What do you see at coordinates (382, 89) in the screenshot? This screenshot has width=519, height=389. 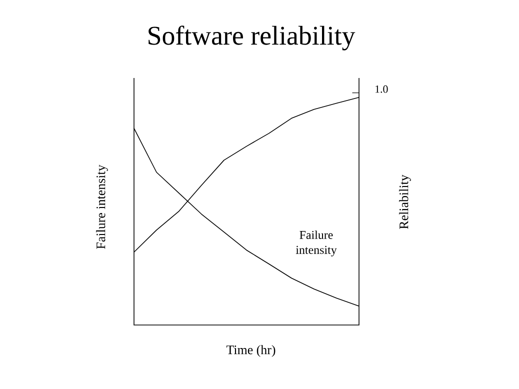 I see `text: 1.0` at bounding box center [382, 89].